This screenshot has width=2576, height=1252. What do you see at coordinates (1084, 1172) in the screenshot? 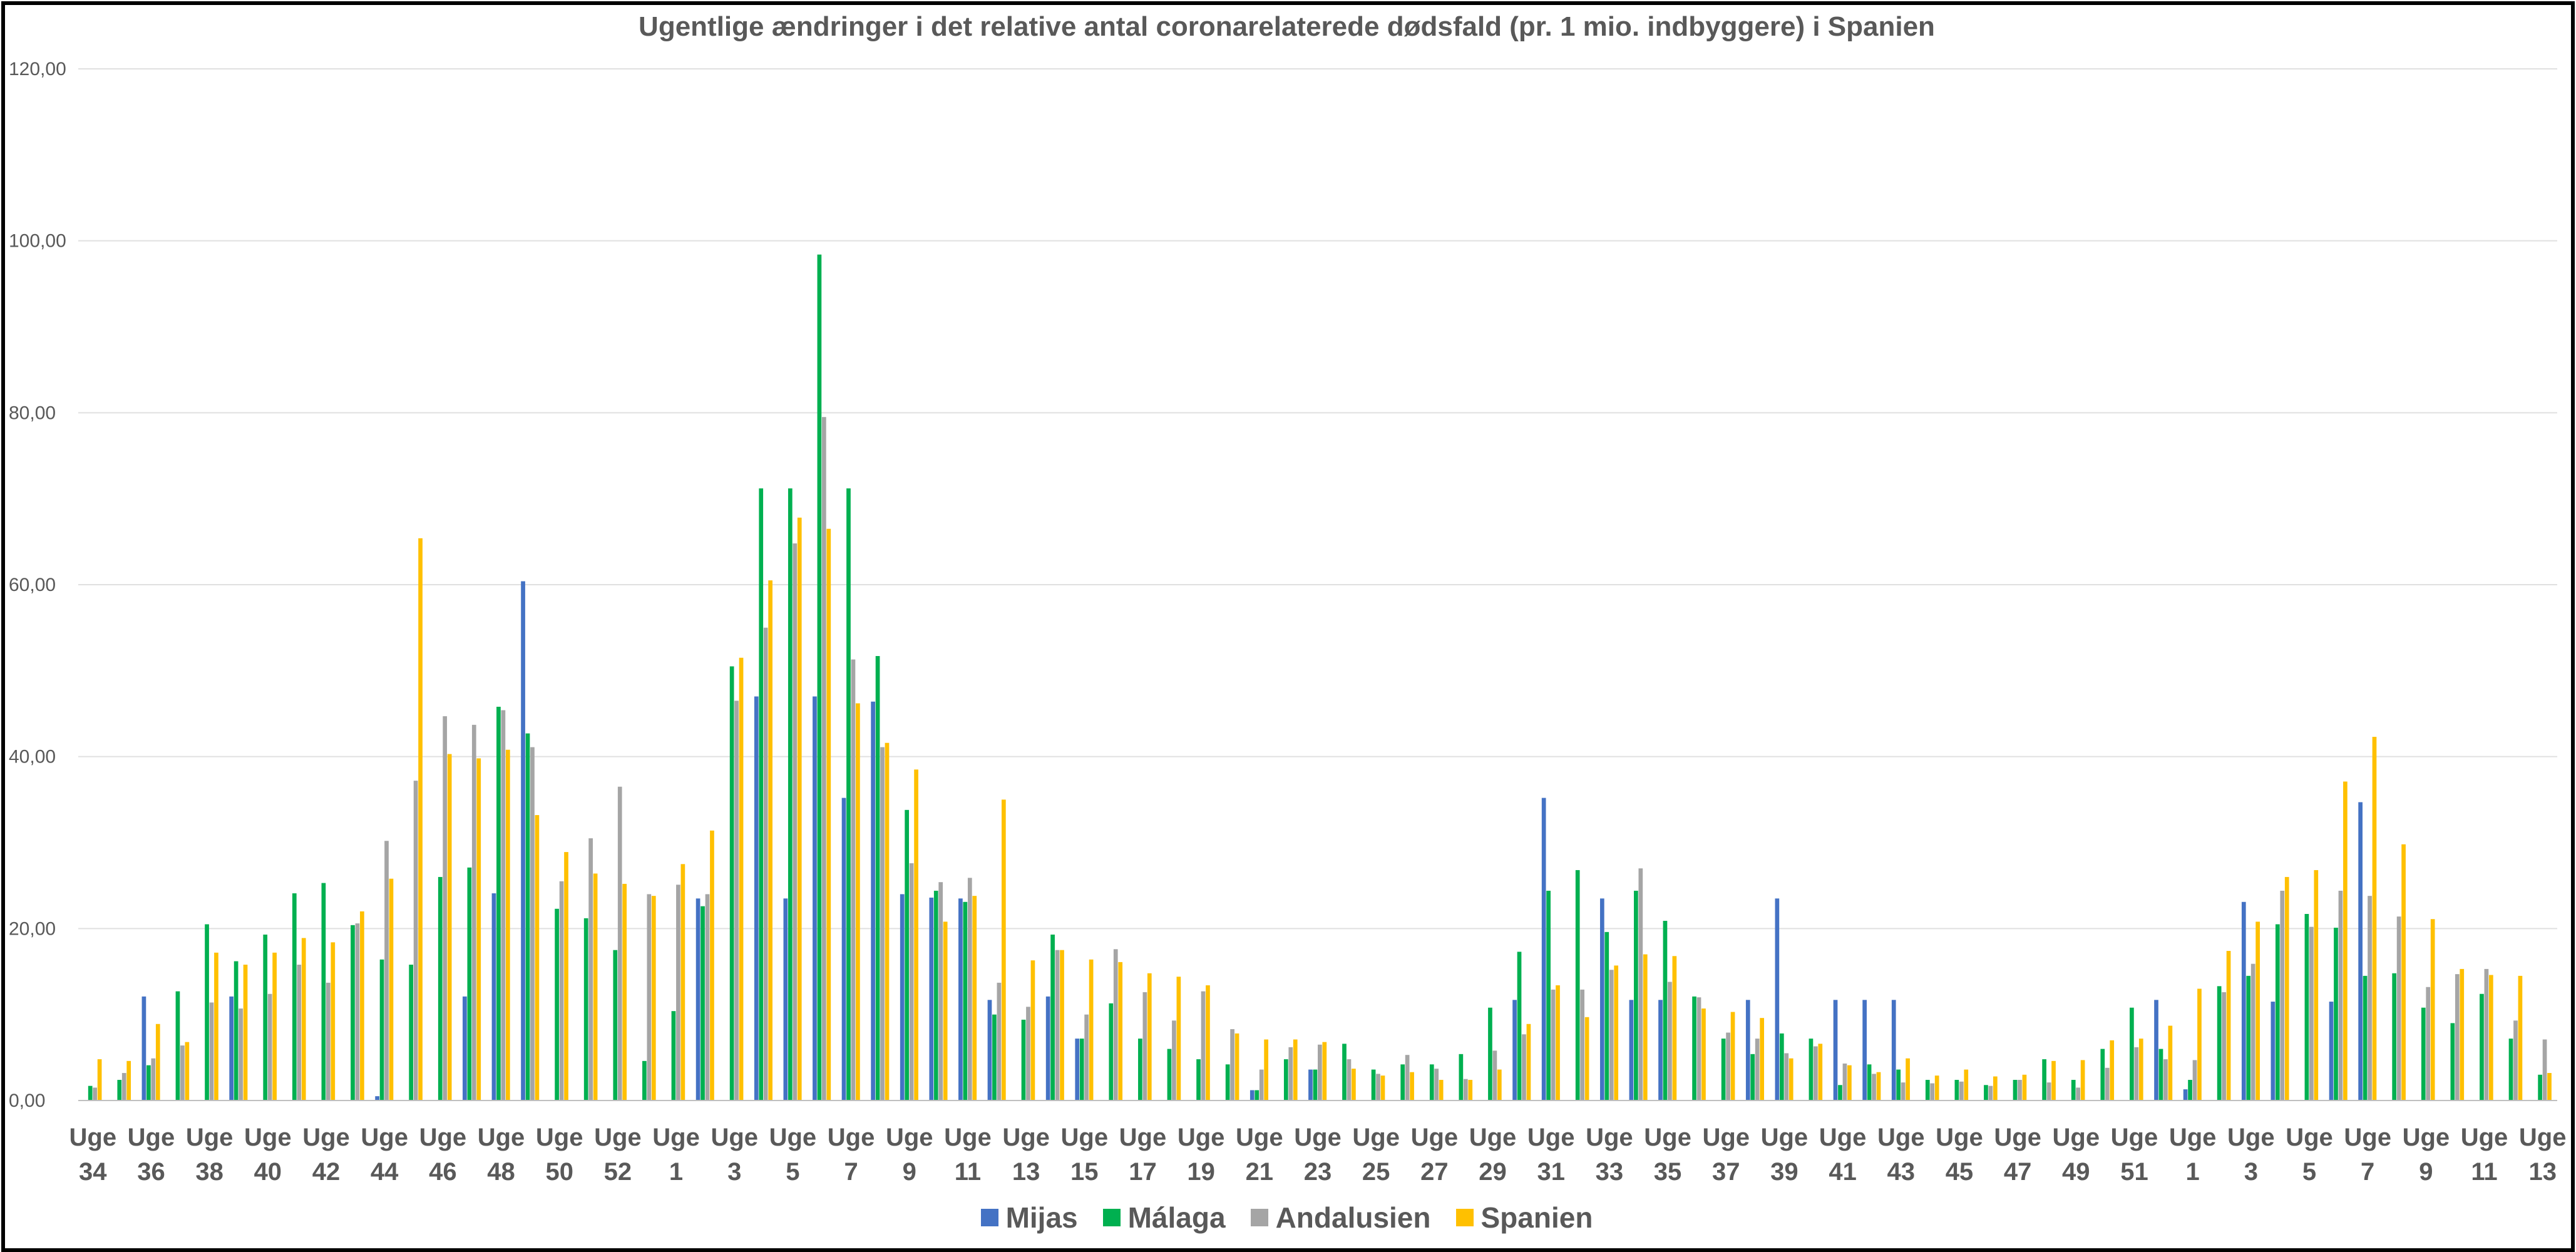
I see `x-tick-label: 15` at bounding box center [1084, 1172].